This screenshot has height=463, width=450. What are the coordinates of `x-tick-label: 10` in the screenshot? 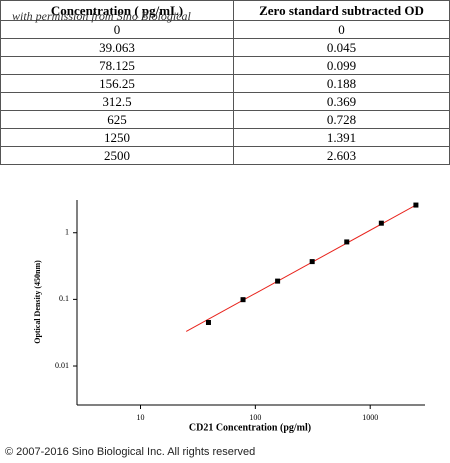 It's located at (140, 417).